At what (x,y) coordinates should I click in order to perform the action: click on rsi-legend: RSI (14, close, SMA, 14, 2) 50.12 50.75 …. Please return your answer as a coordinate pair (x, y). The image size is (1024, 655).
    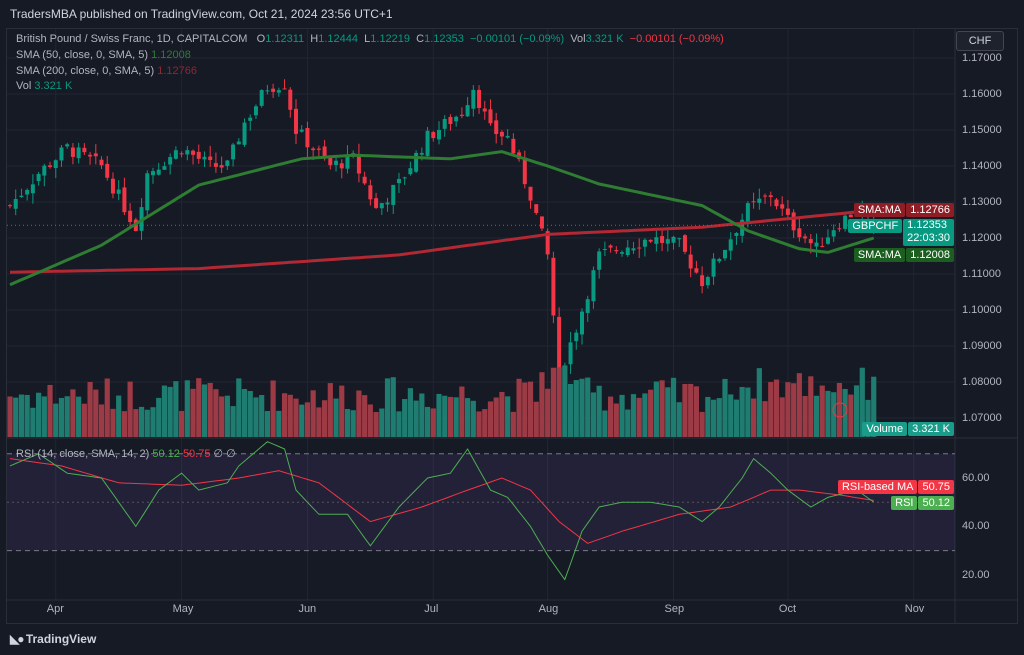
    Looking at the image, I should click on (126, 454).